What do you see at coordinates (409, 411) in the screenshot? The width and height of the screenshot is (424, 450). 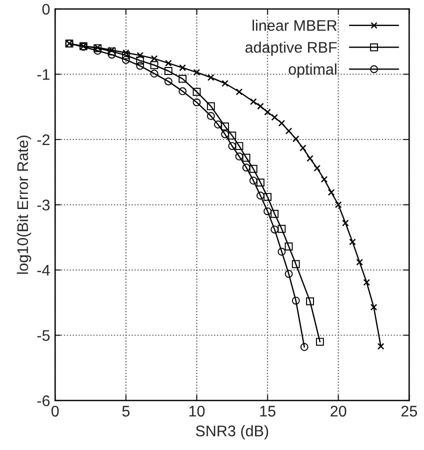 I see `x-tick-label: 25` at bounding box center [409, 411].